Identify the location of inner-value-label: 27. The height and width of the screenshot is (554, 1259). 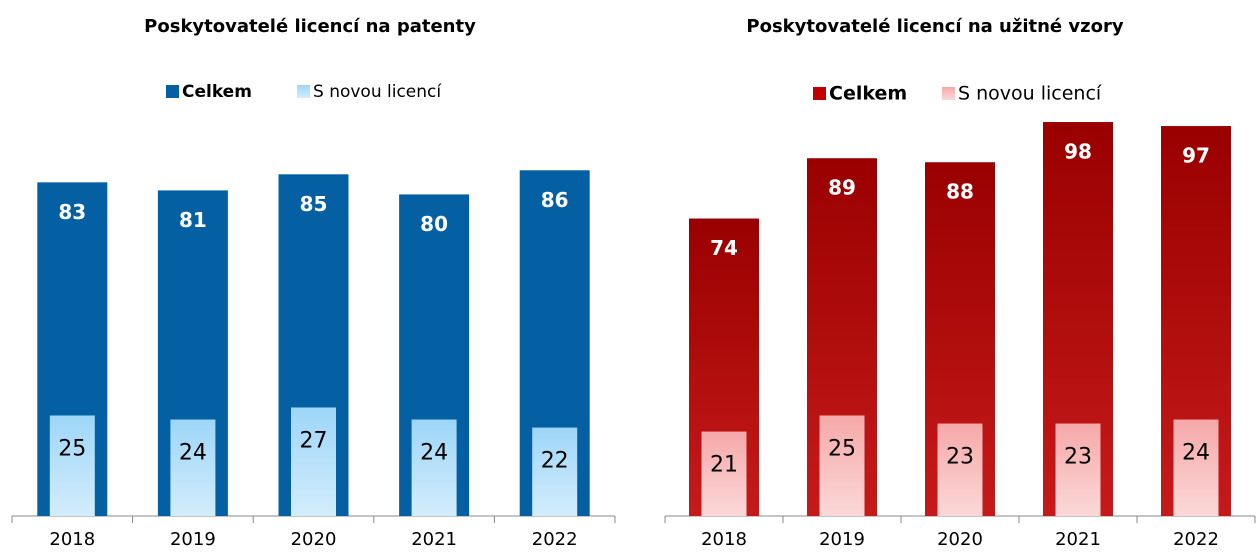
(314, 440).